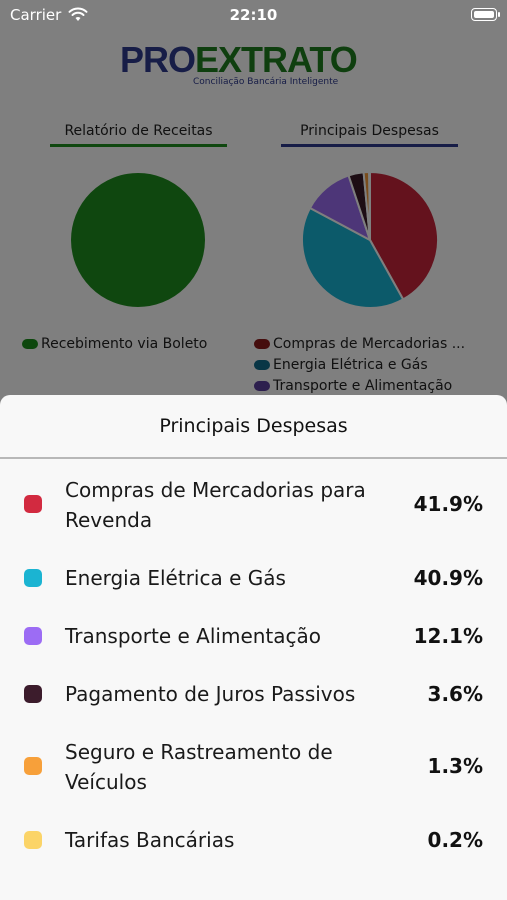 This screenshot has height=900, width=507. What do you see at coordinates (215, 505) in the screenshot?
I see `expense-label: Compras de Mercadorias para Revenda` at bounding box center [215, 505].